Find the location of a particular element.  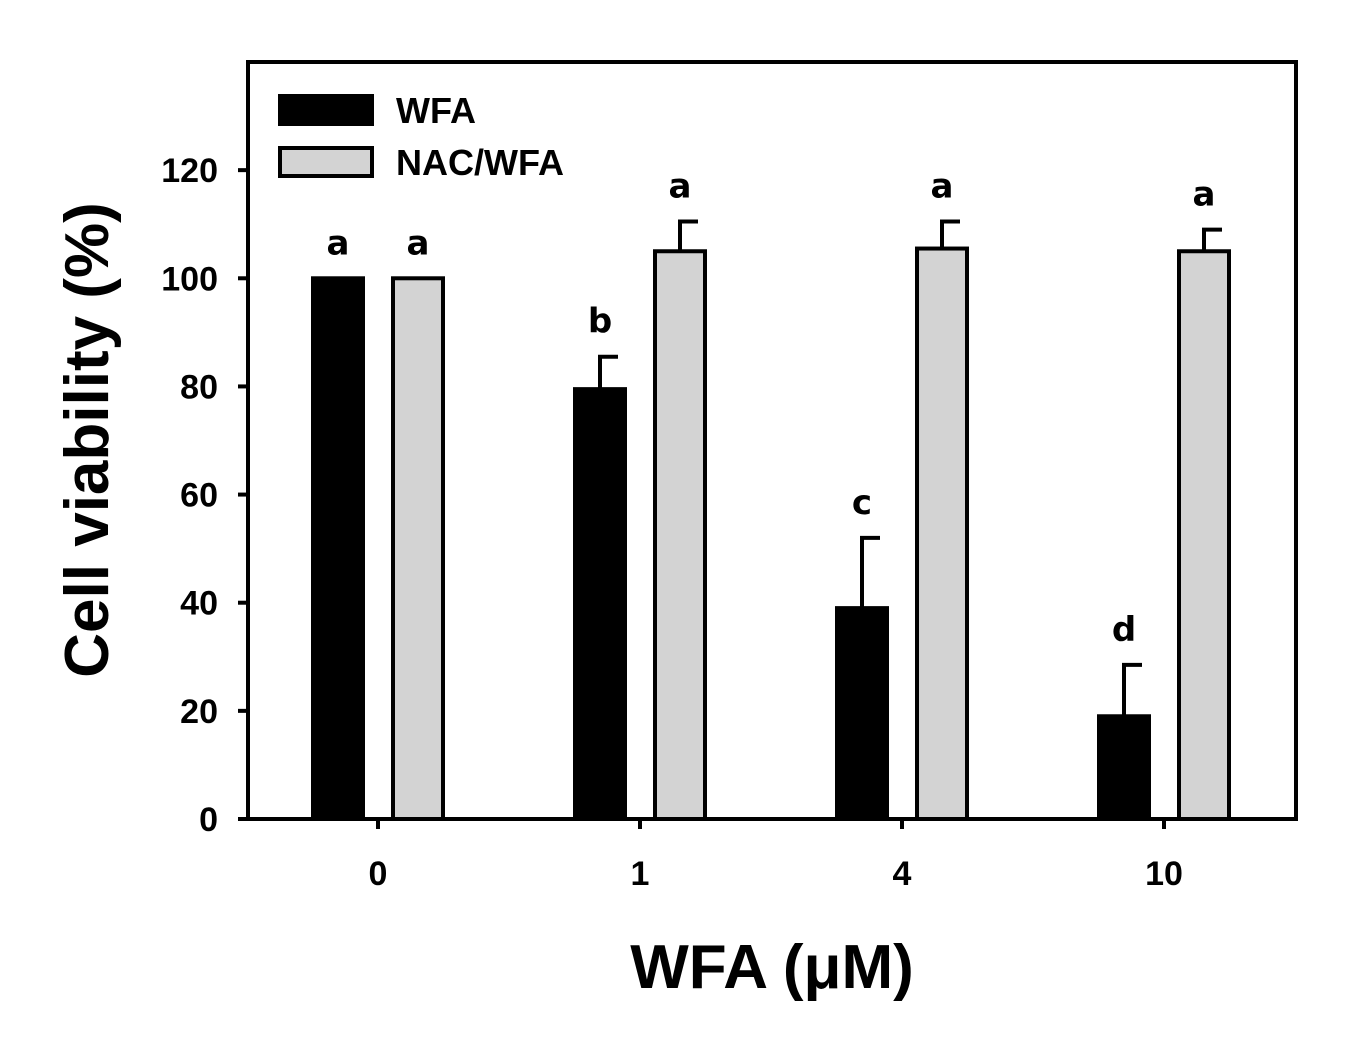

significance-label-wfa-10: d is located at coordinates (1124, 630).